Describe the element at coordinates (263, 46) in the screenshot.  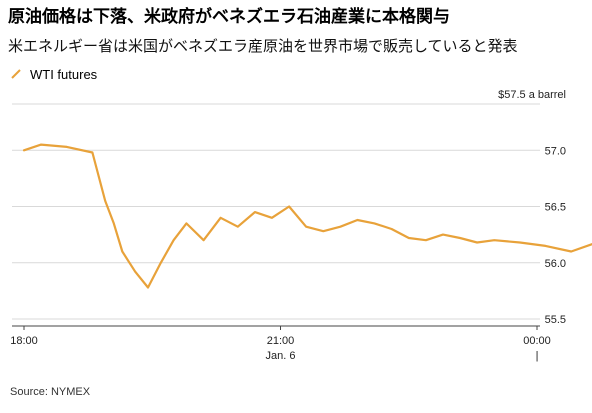
I see `chart-subtitle: 米エネルギー省は米国がベネズエラ産原油を世界市場で販売していると発表` at that location.